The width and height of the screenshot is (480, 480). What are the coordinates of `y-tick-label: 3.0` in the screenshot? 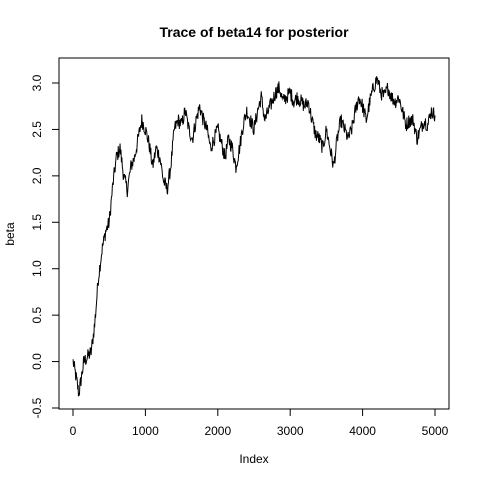 It's located at (37, 82).